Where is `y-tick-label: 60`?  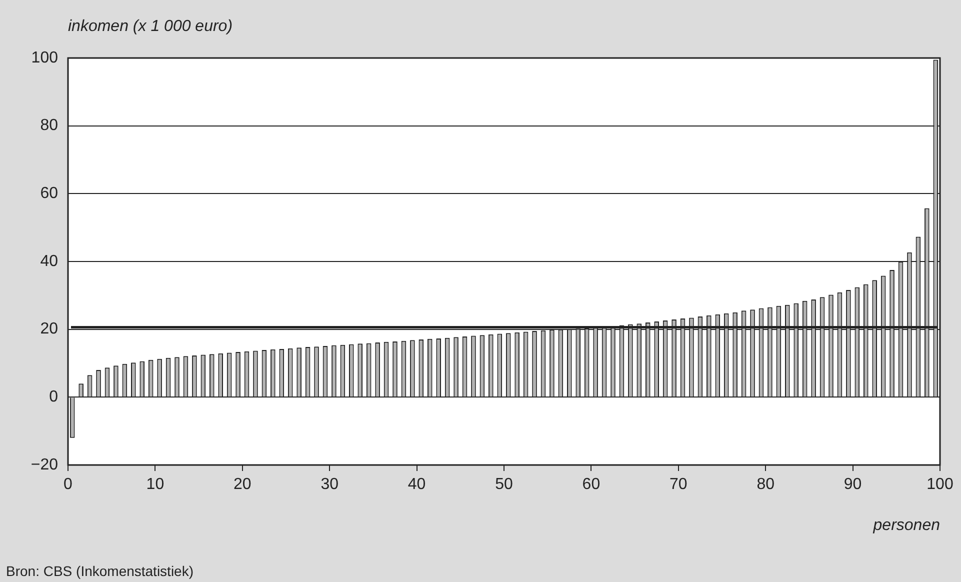
y-tick-label: 60 is located at coordinates (49, 193).